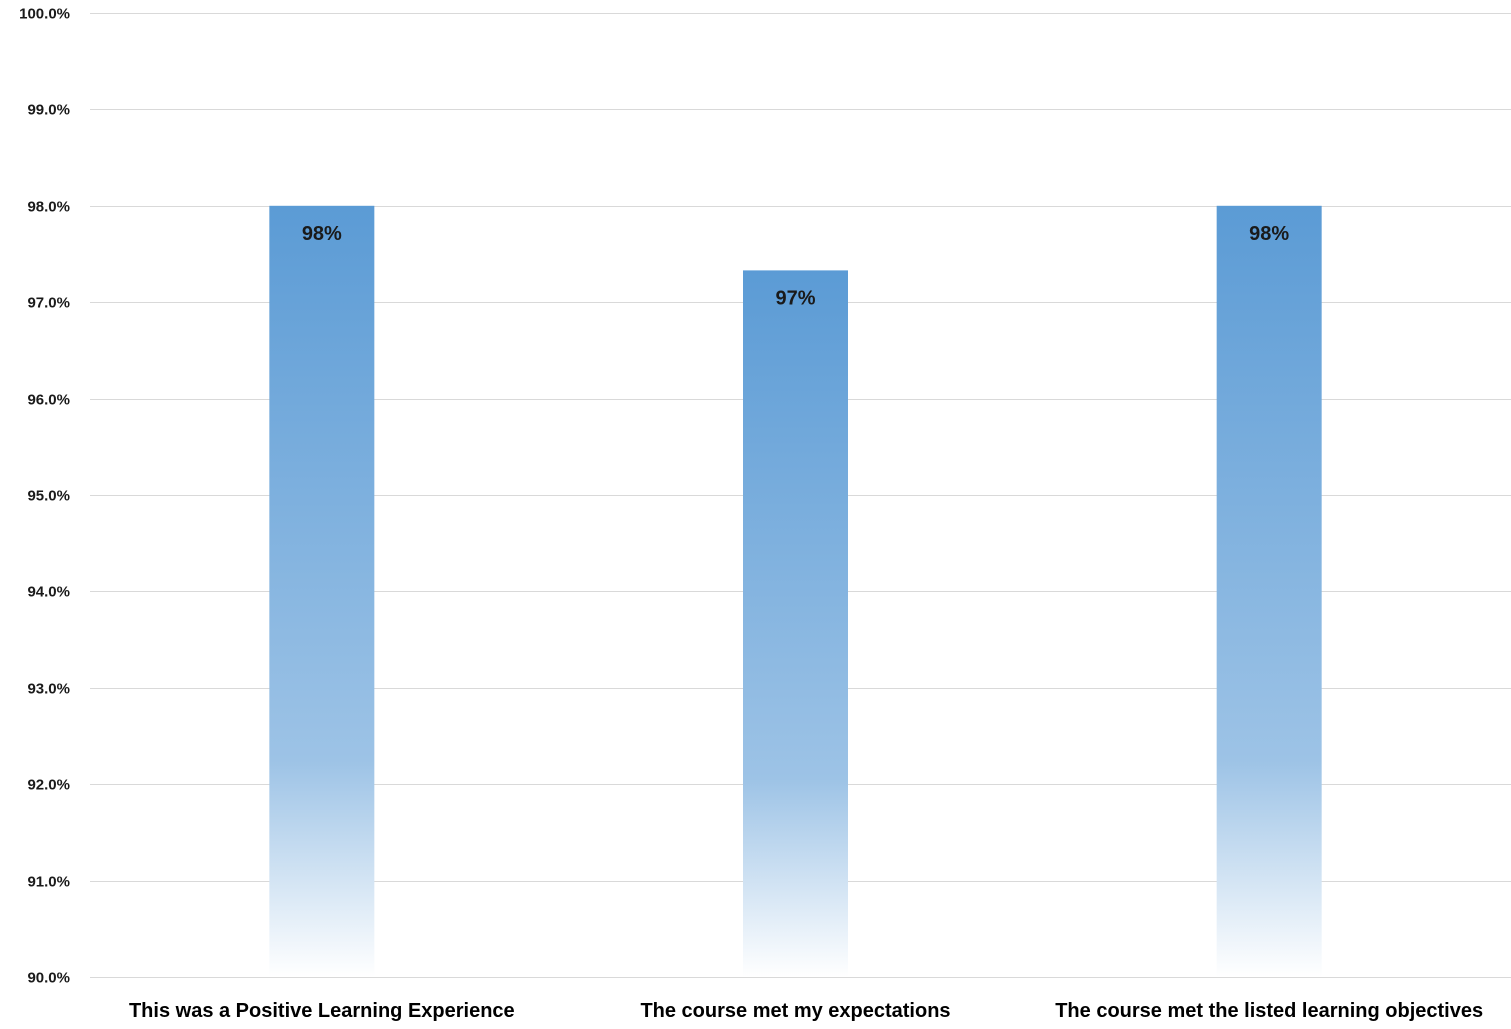  What do you see at coordinates (48, 785) in the screenshot?
I see `y-tick-label: 92.0%` at bounding box center [48, 785].